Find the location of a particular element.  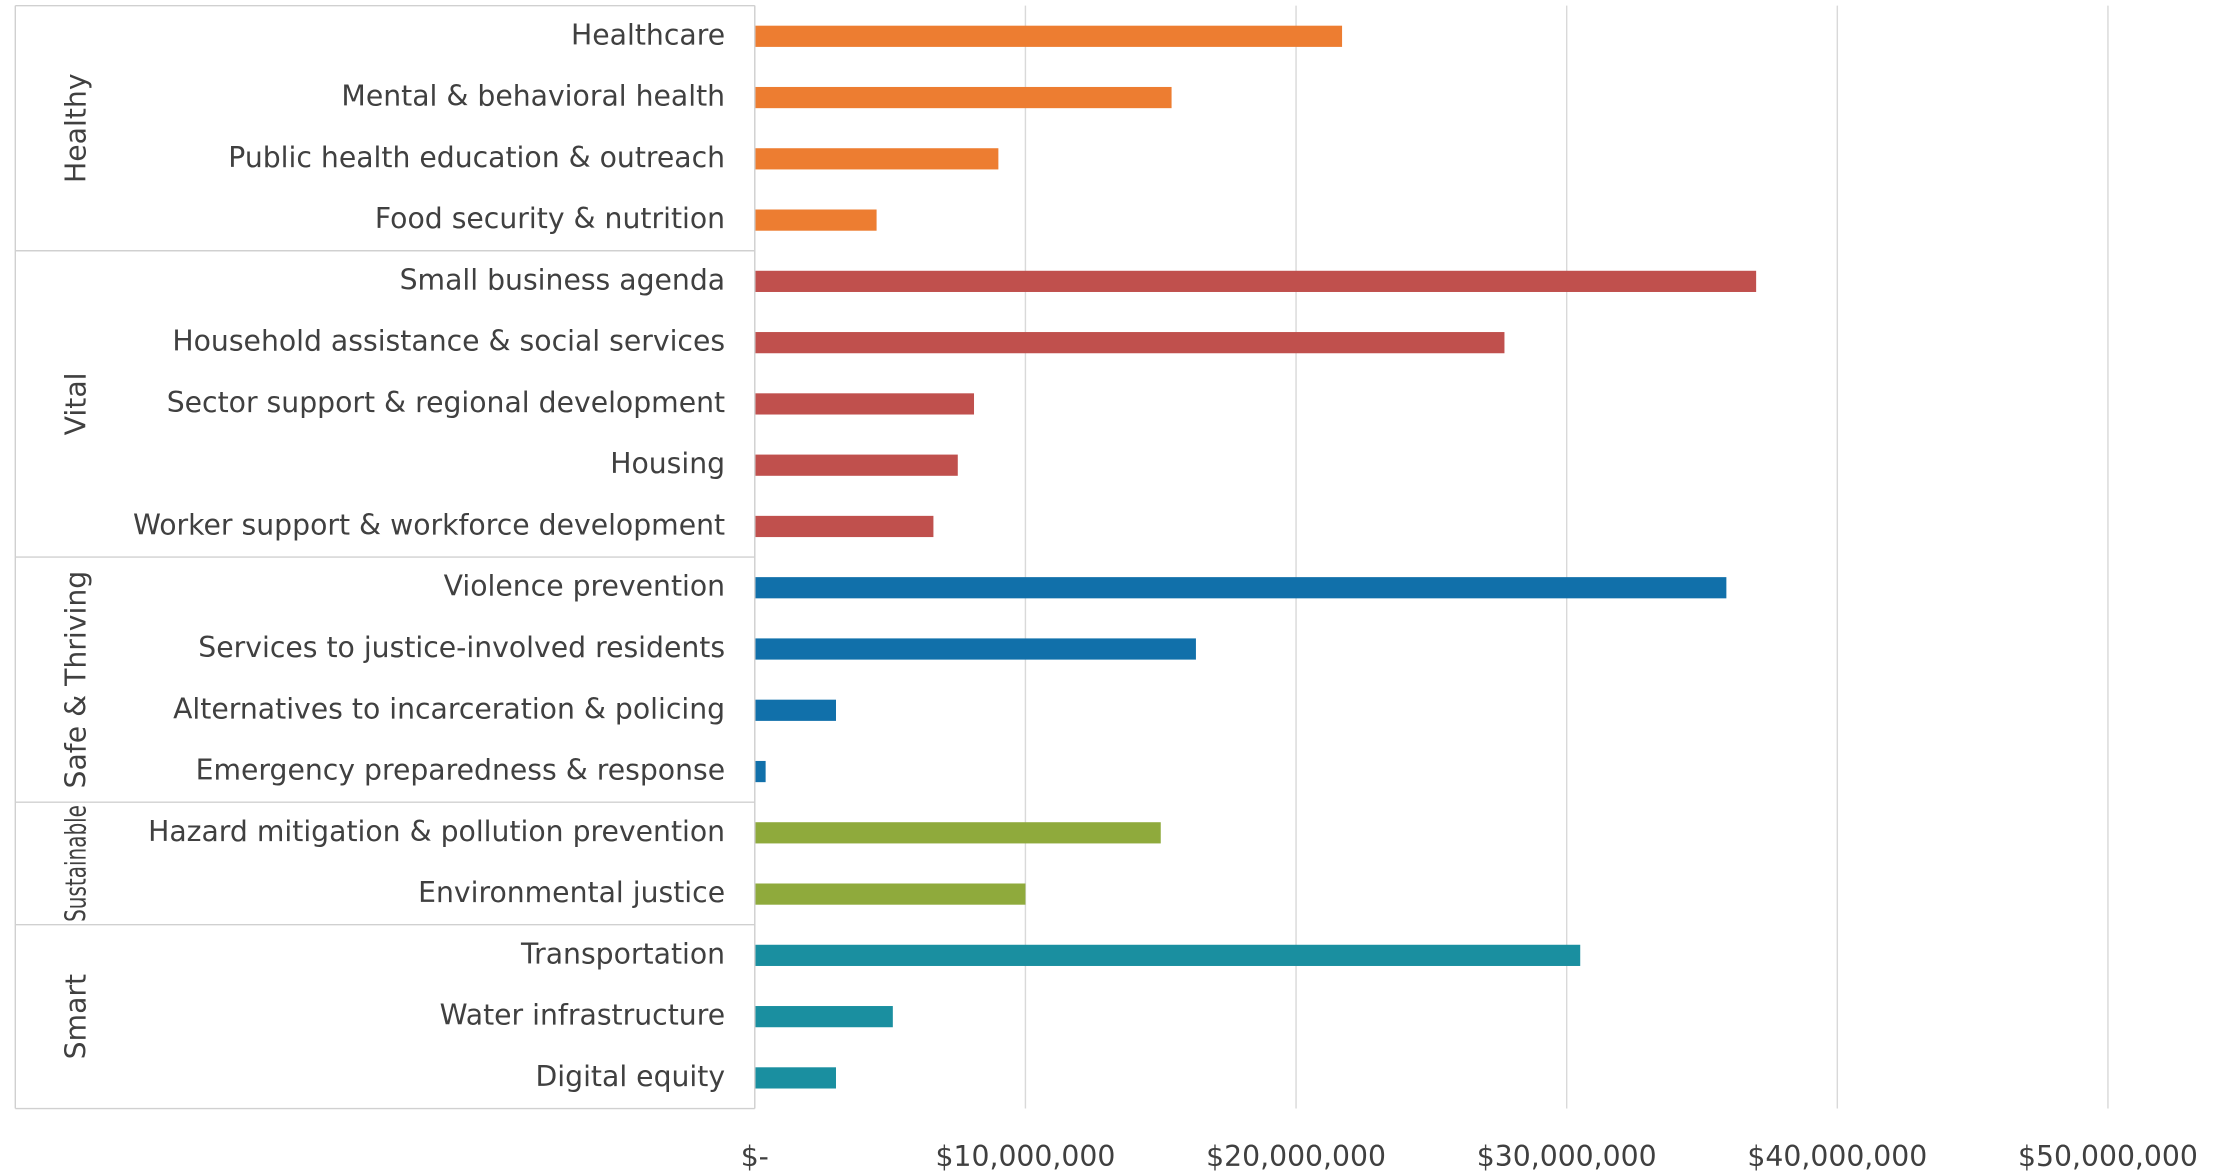

category-label: Emergency preparedness & response is located at coordinates (460, 770).